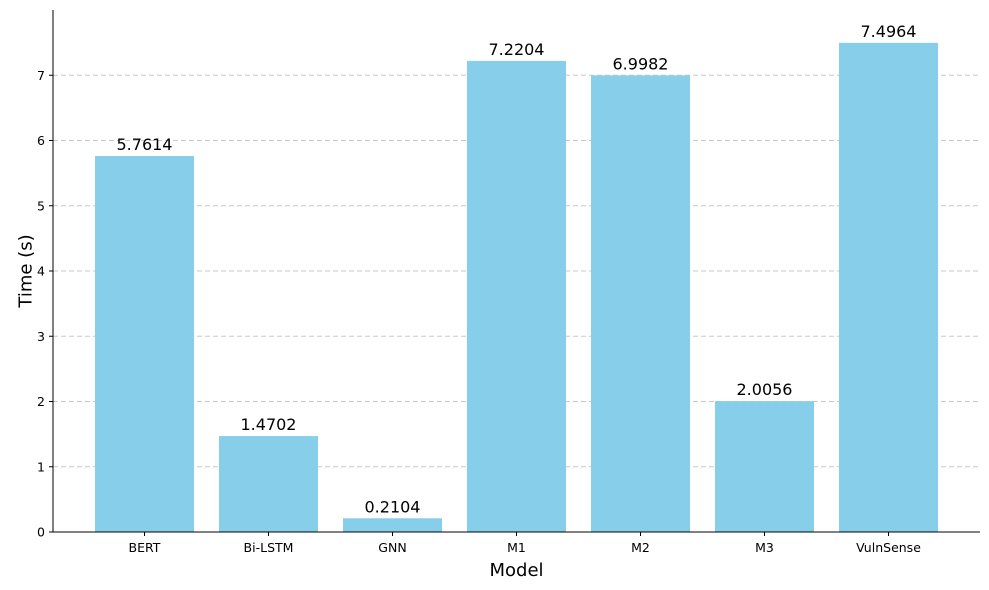 The width and height of the screenshot is (989, 590). Describe the element at coordinates (41, 75) in the screenshot. I see `y-tick-label: 7` at that location.